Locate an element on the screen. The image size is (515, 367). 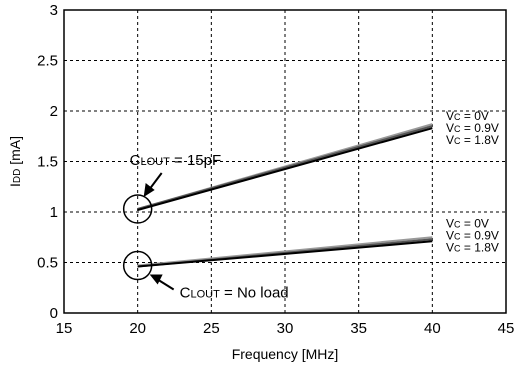
y-axis-label: IDD [mA] is located at coordinates (15, 161).